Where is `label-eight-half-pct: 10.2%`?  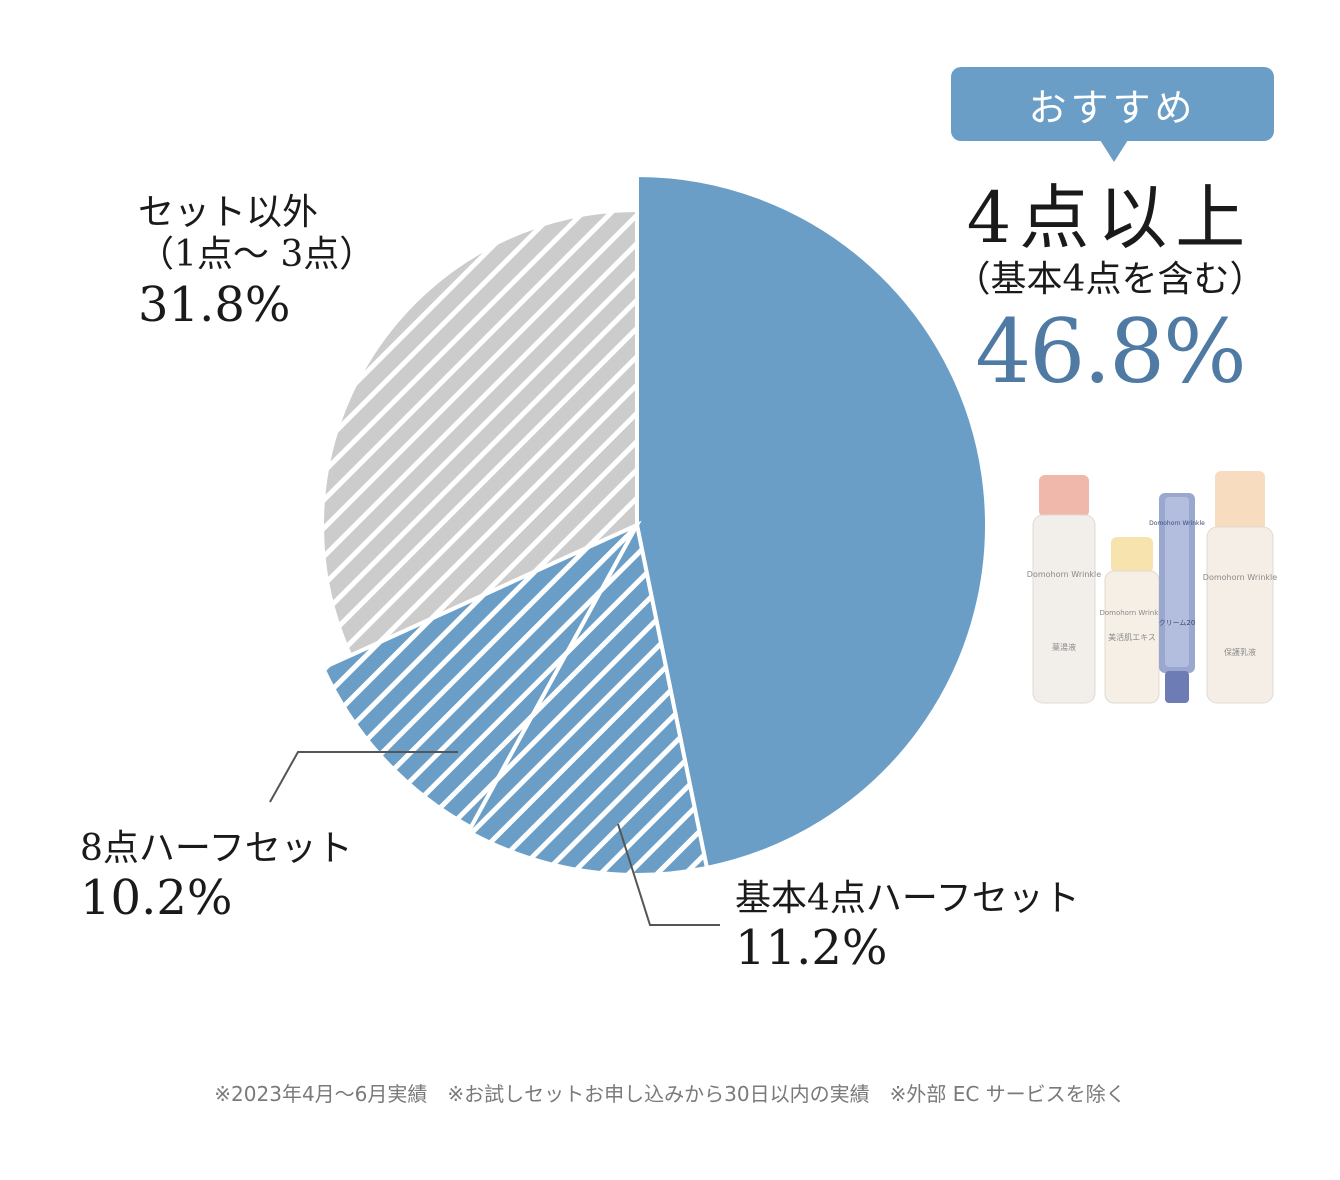
label-eight-half-pct: 10.2% is located at coordinates (156, 898).